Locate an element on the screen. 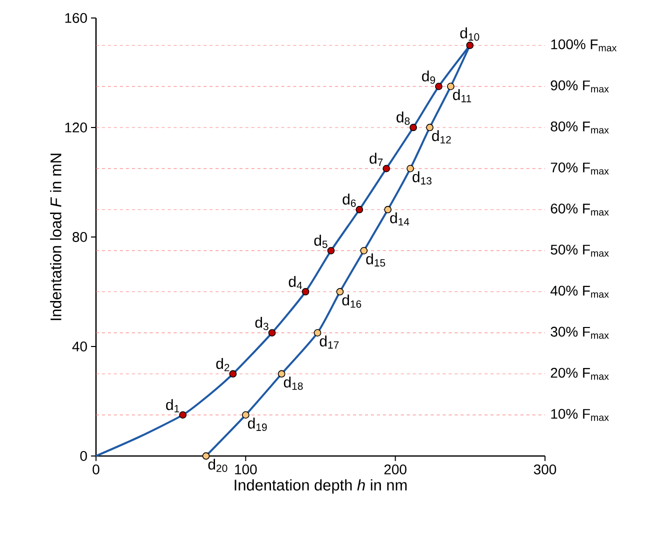  annotation: d$_{13}$ is located at coordinates (422, 178).